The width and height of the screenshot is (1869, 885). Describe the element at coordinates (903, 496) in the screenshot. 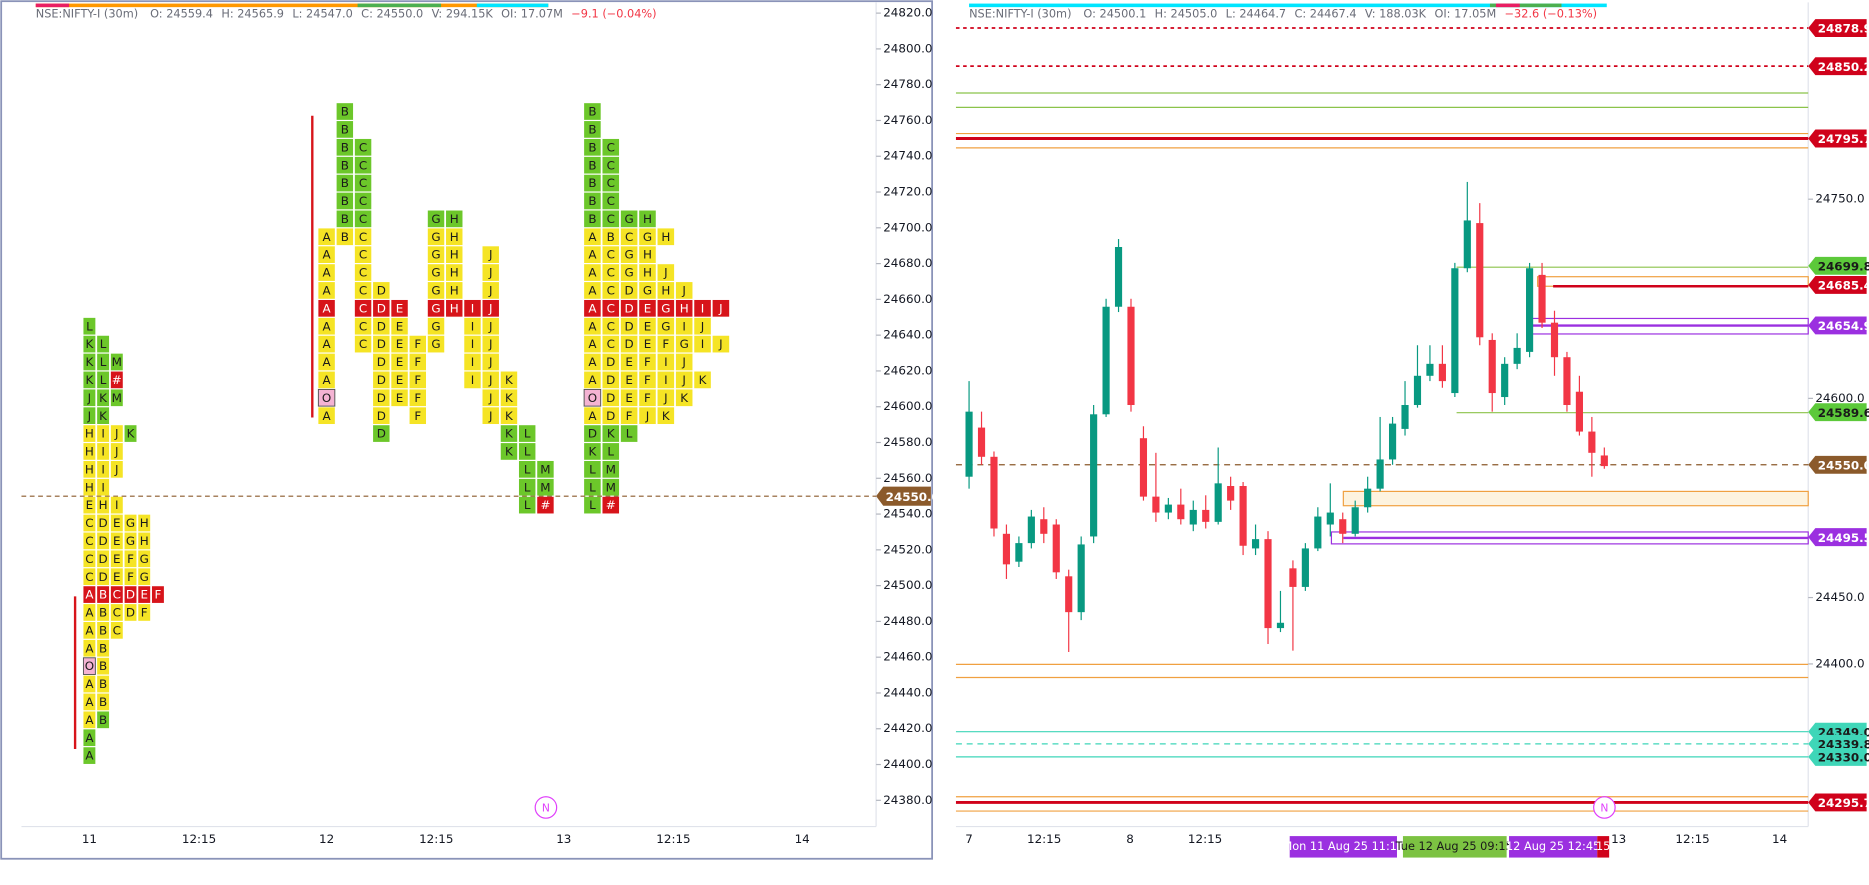

I see `last-price-tag` at that location.